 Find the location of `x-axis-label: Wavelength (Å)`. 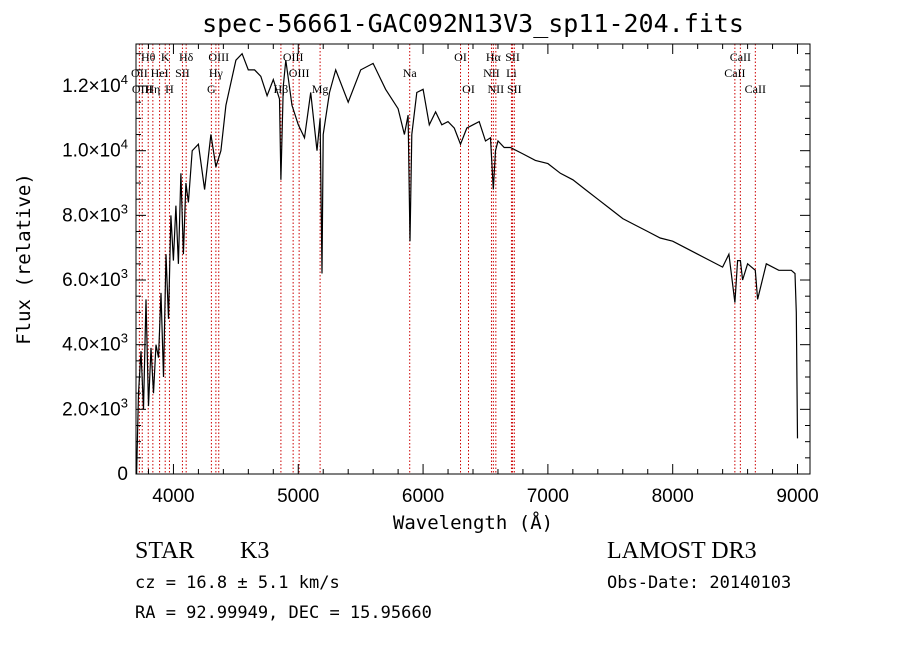

x-axis-label: Wavelength (Å) is located at coordinates (473, 522).